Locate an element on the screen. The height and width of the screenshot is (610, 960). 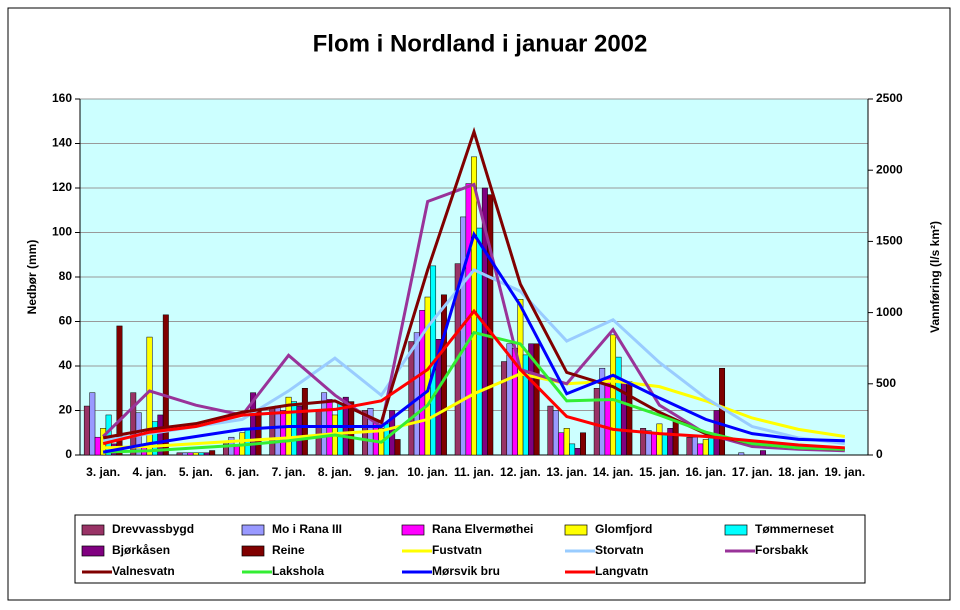
legend-label: Forsbakk is located at coordinates (782, 550).